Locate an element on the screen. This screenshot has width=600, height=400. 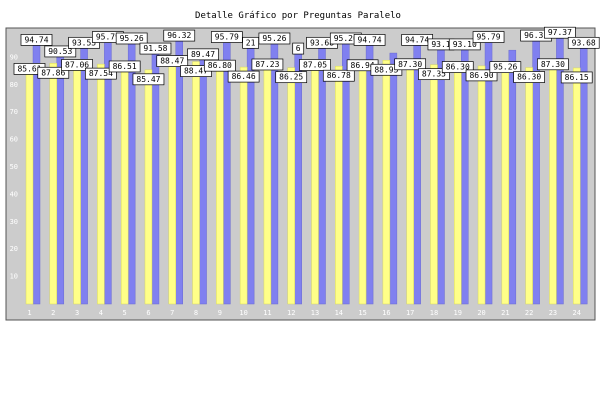
y-tick-label: 30 is located at coordinates (14, 222).